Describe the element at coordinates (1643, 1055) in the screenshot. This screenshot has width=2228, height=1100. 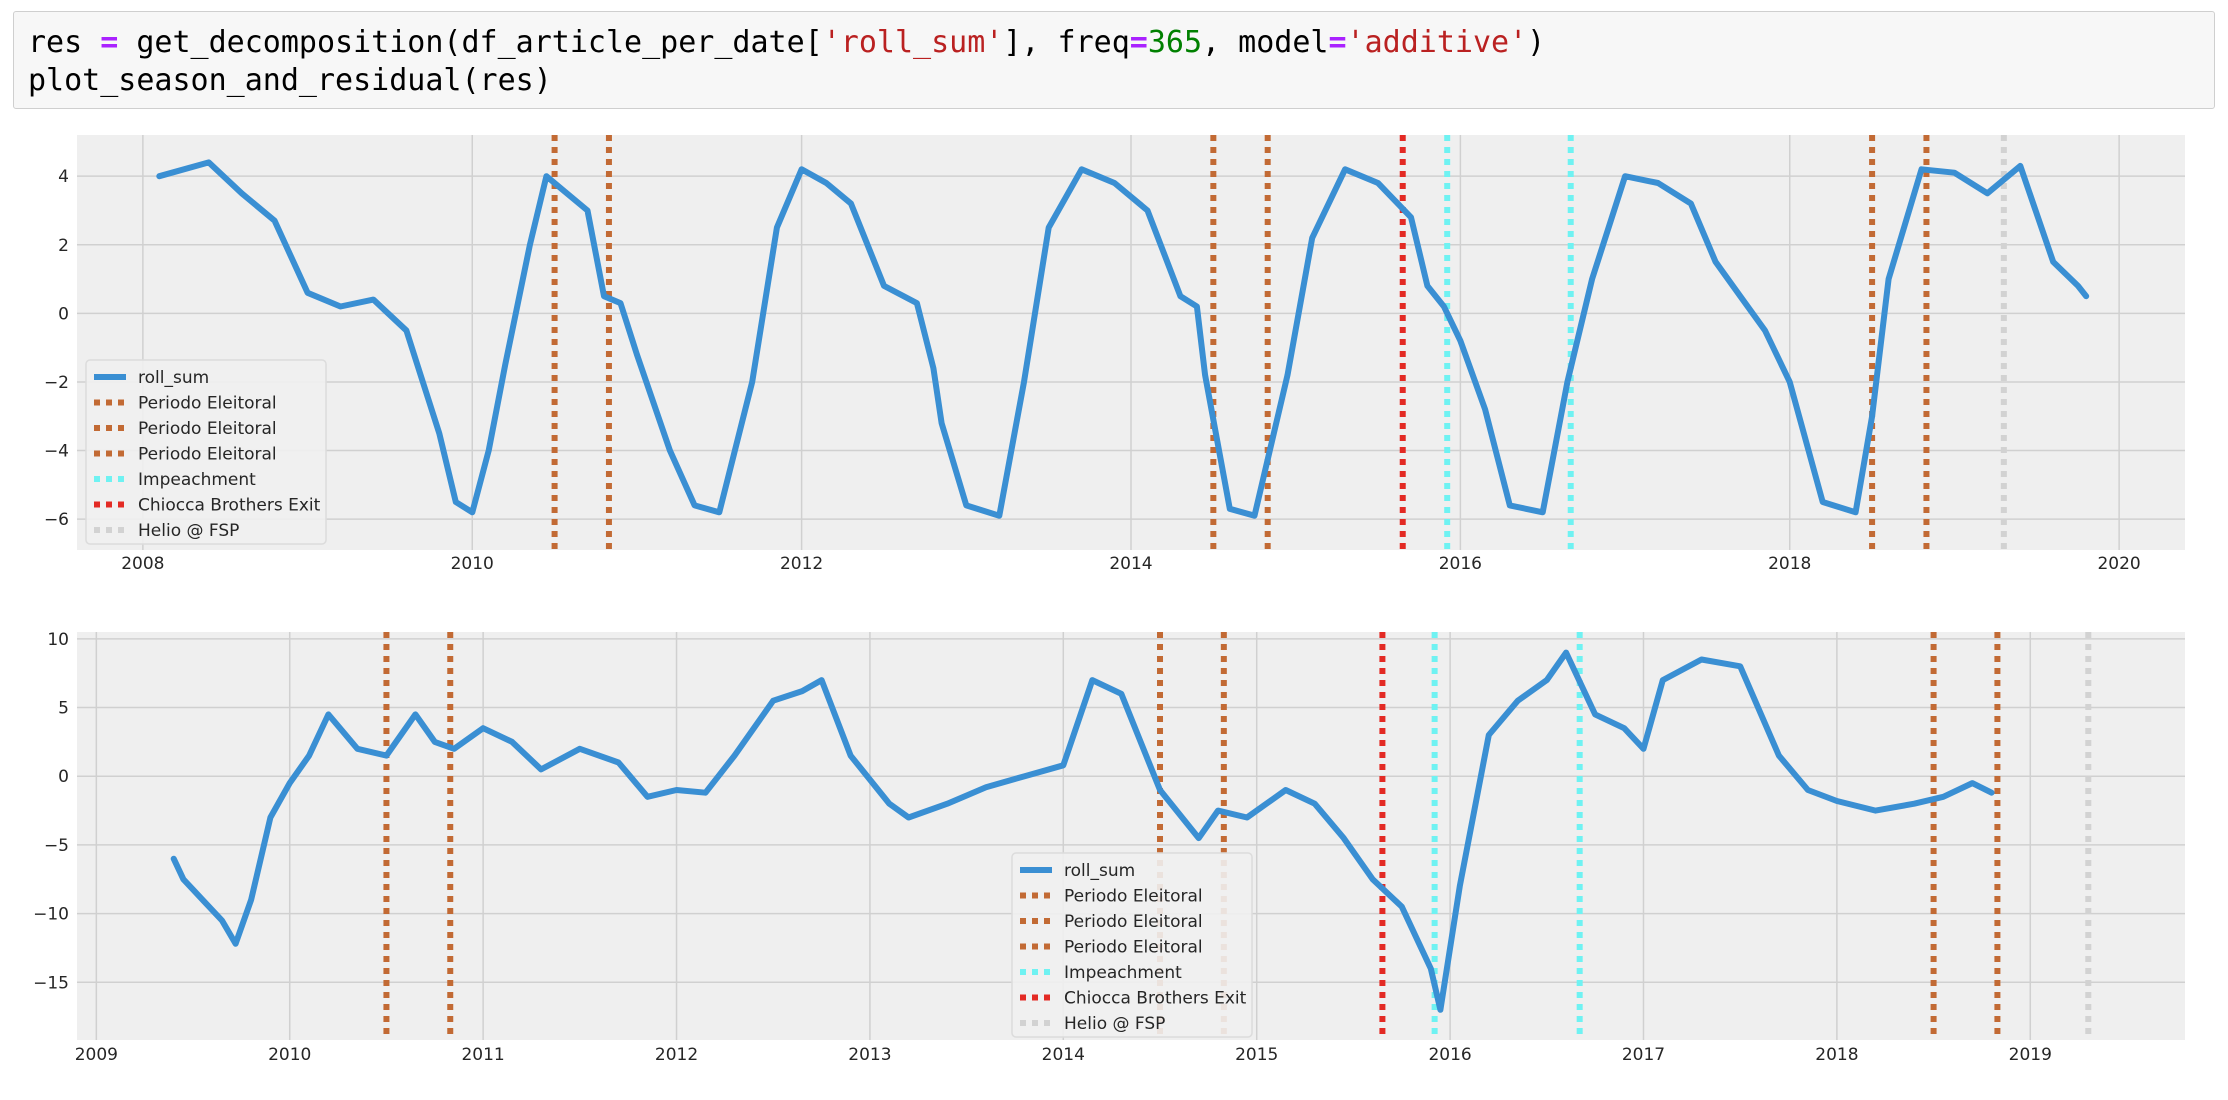
I see `x-tick-label: 2017` at that location.